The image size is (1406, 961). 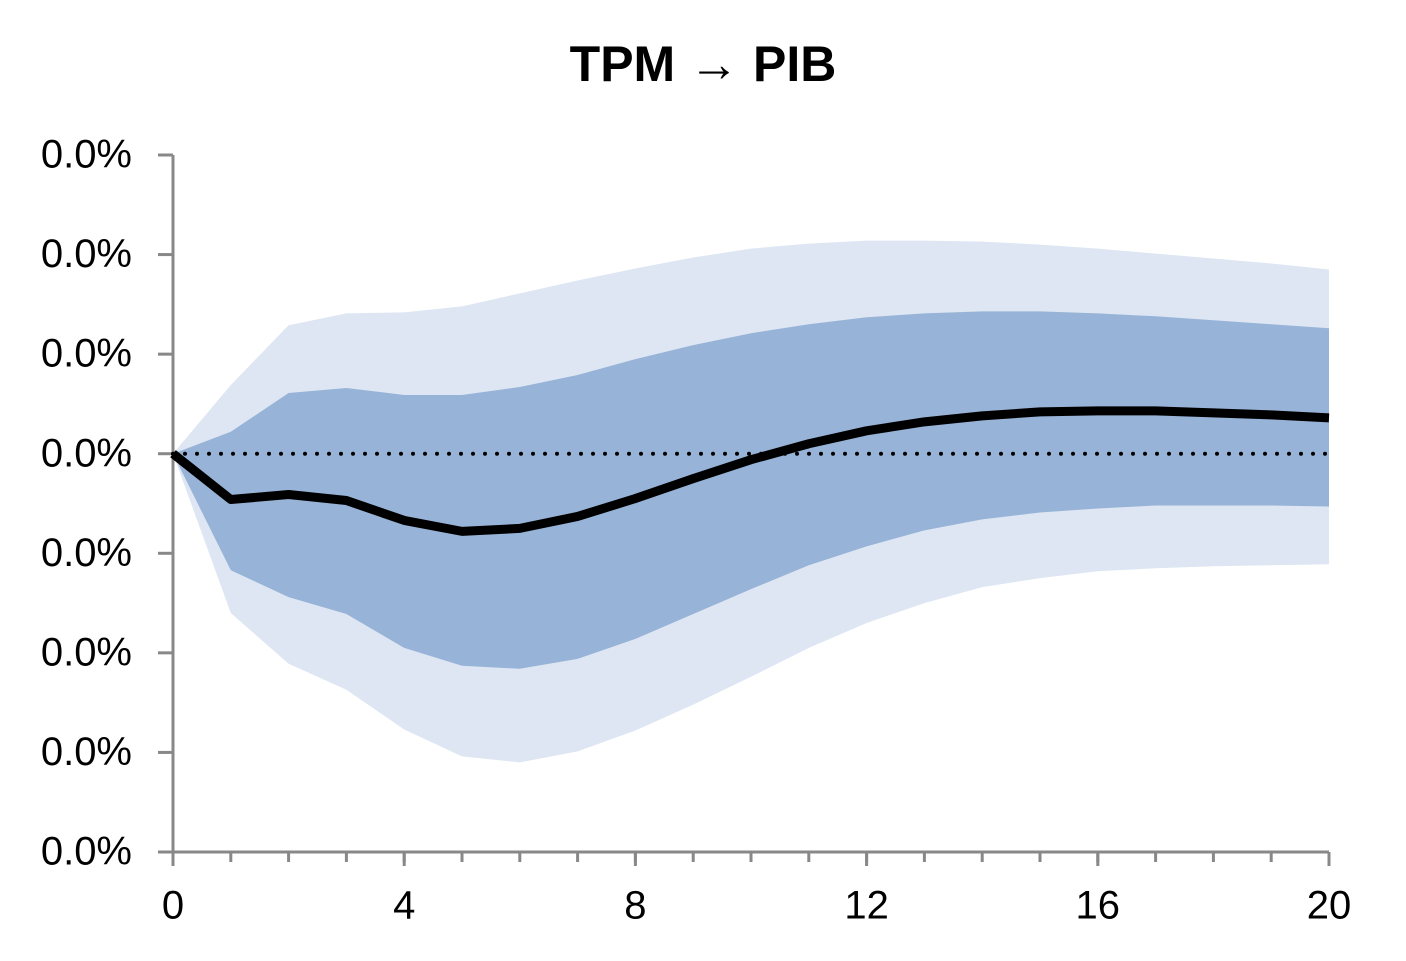 I want to click on chart-title: TPM → PIB, so click(x=703, y=64).